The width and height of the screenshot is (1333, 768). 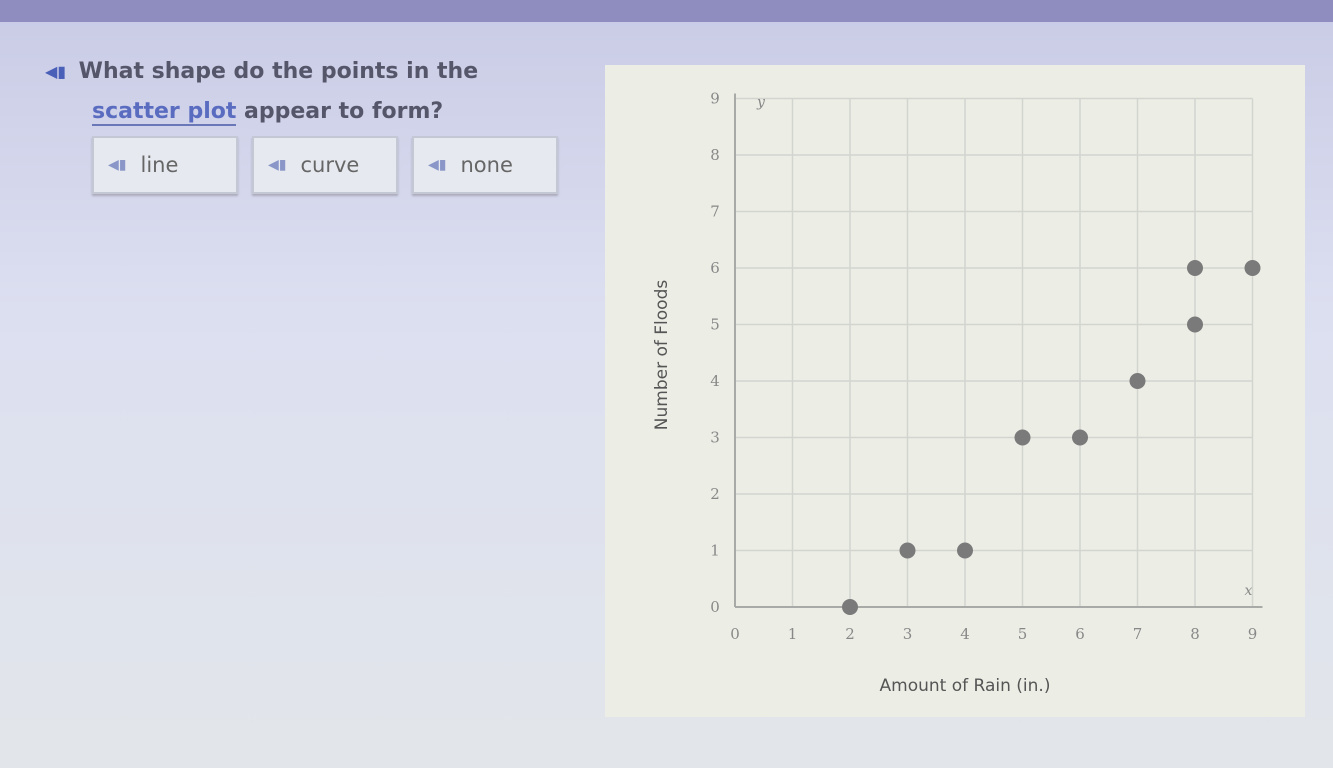 What do you see at coordinates (715, 268) in the screenshot?
I see `y-tick-label: 6` at bounding box center [715, 268].